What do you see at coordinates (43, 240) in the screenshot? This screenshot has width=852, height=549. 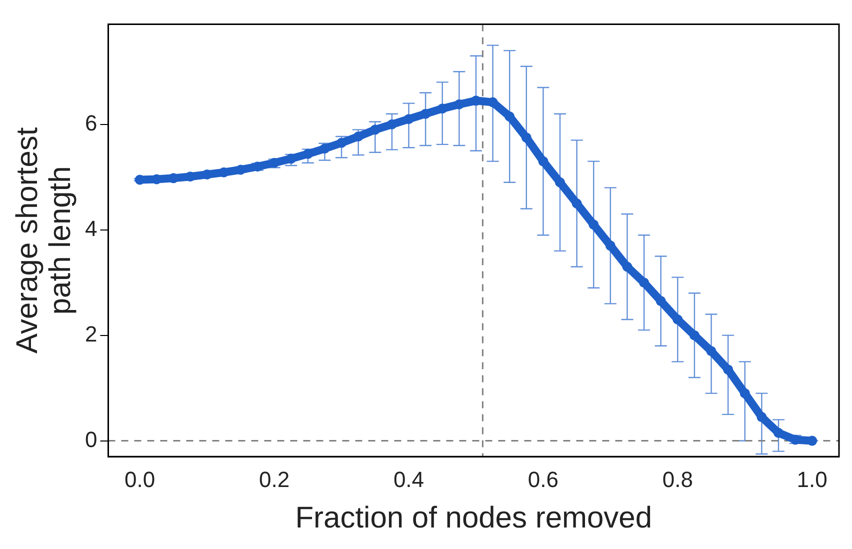 I see `y-axis-title: Average shortest path length` at bounding box center [43, 240].